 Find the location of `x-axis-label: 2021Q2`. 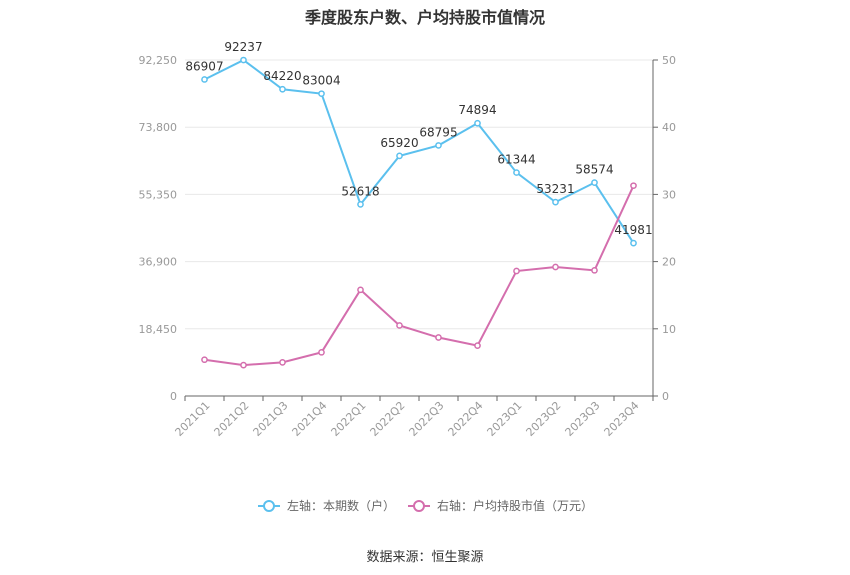

x-axis-label: 2021Q2 is located at coordinates (232, 419).